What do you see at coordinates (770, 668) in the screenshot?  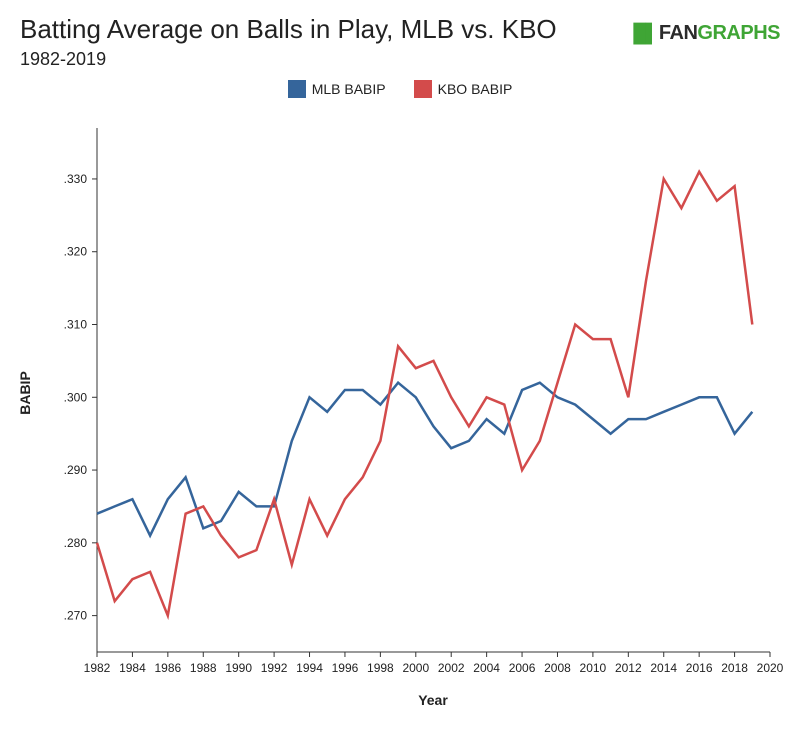 I see `x-tick-label: 2020` at bounding box center [770, 668].